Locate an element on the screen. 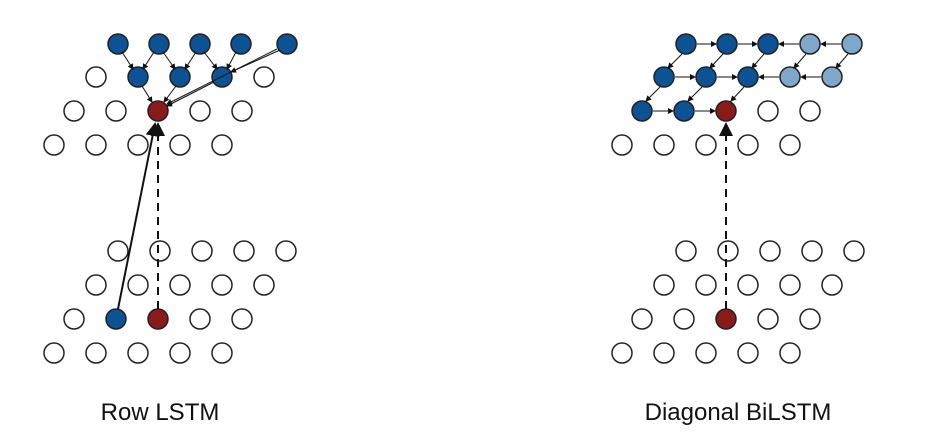 The height and width of the screenshot is (447, 943). row-lstm-caption: Row LSTM is located at coordinates (160, 412).